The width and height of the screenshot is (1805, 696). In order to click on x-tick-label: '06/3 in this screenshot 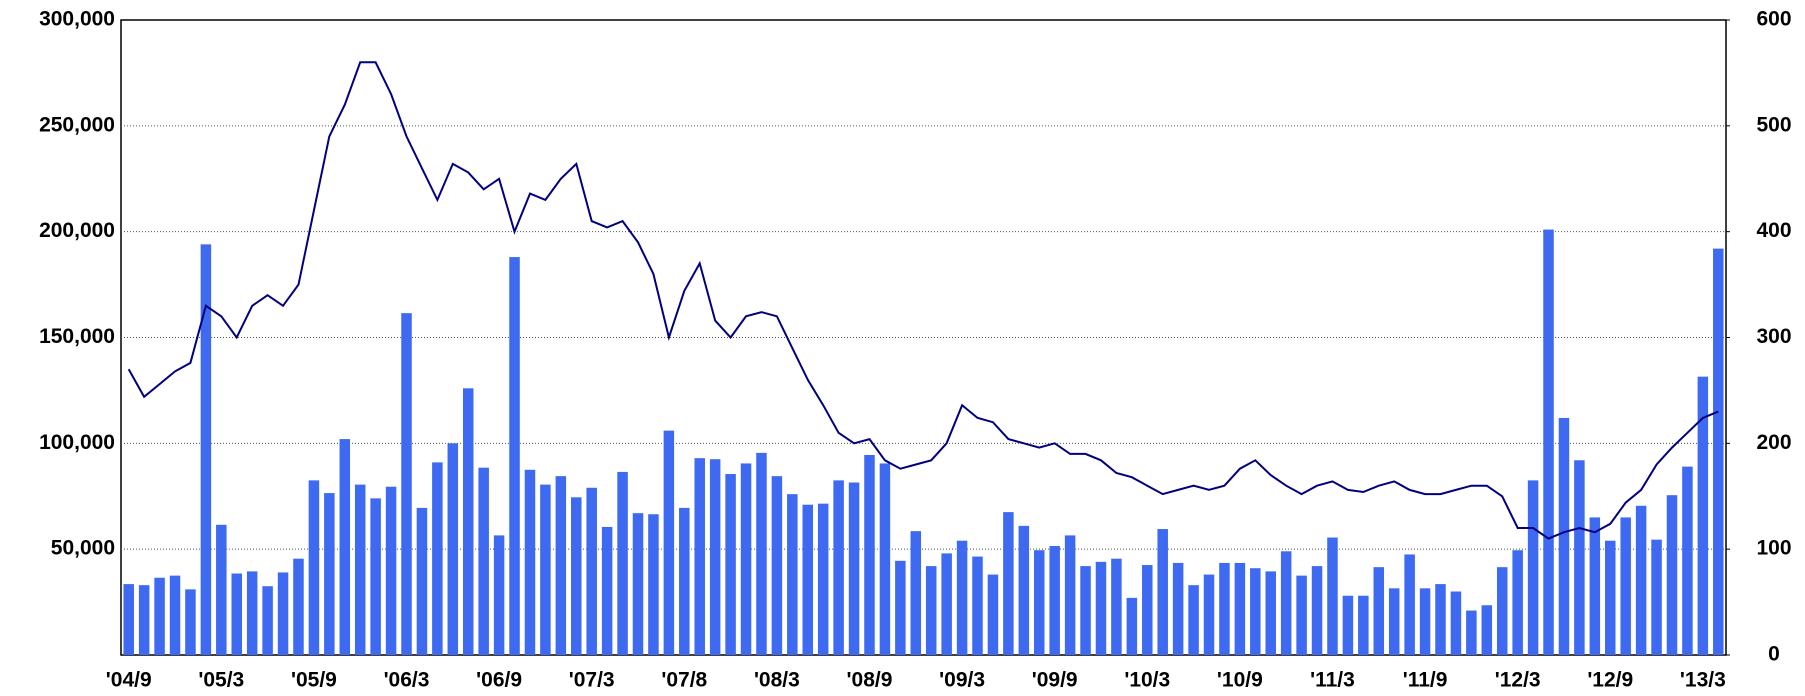, I will do `click(407, 680)`.